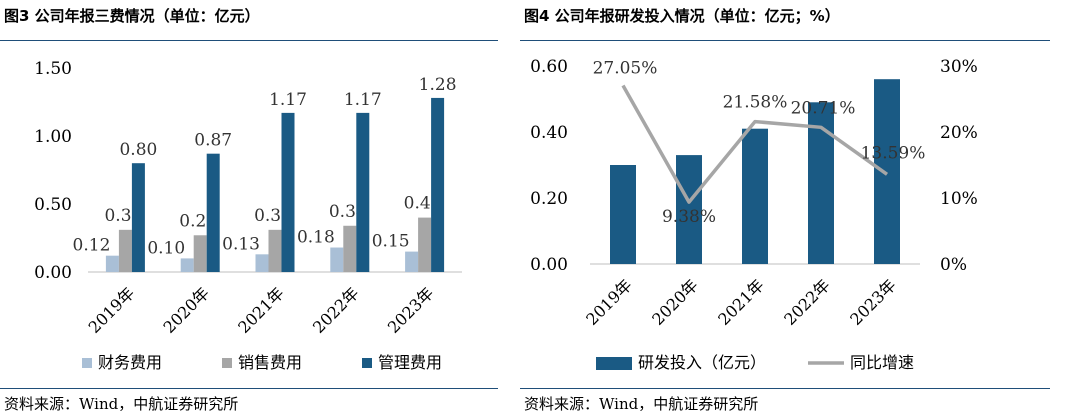 The image size is (1065, 420). Describe the element at coordinates (53, 137) in the screenshot. I see `y-tick-label: 1.00` at that location.